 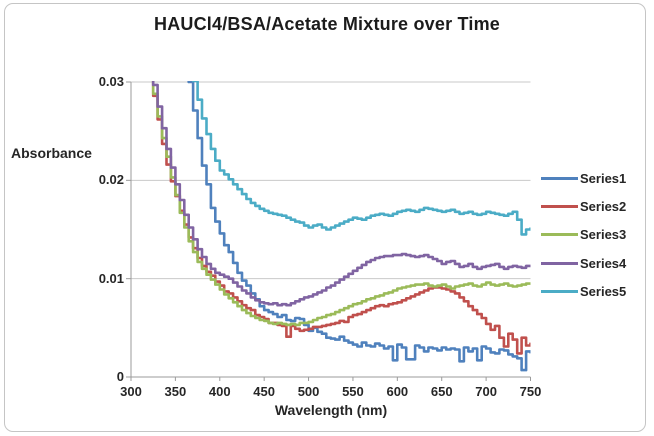 I want to click on x-tick-label: 700, so click(x=486, y=391).